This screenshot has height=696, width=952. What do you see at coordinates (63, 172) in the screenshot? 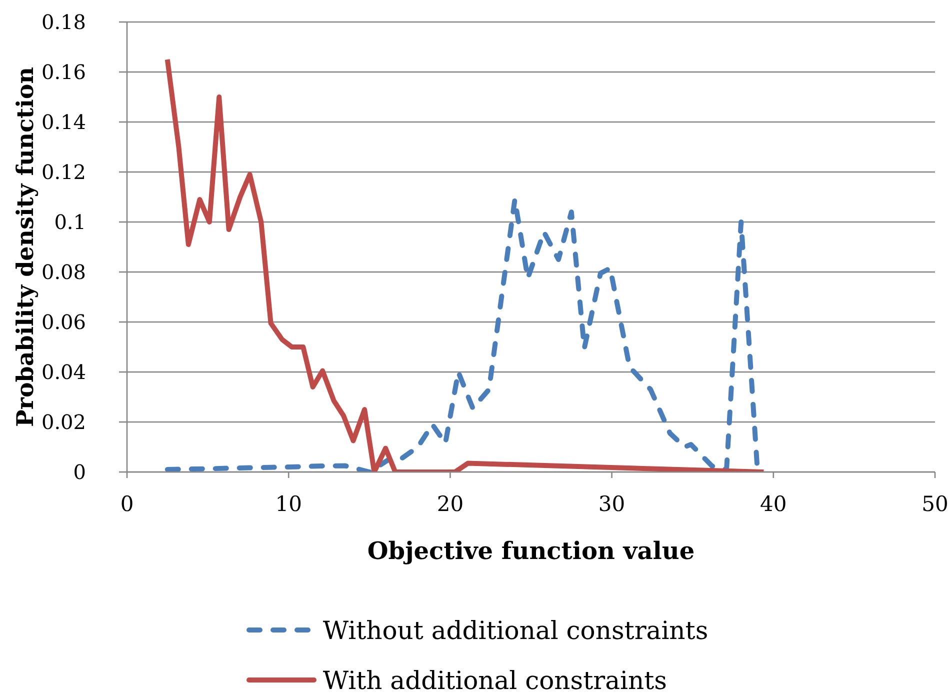
I see `y-tick-label: 0.12` at bounding box center [63, 172].